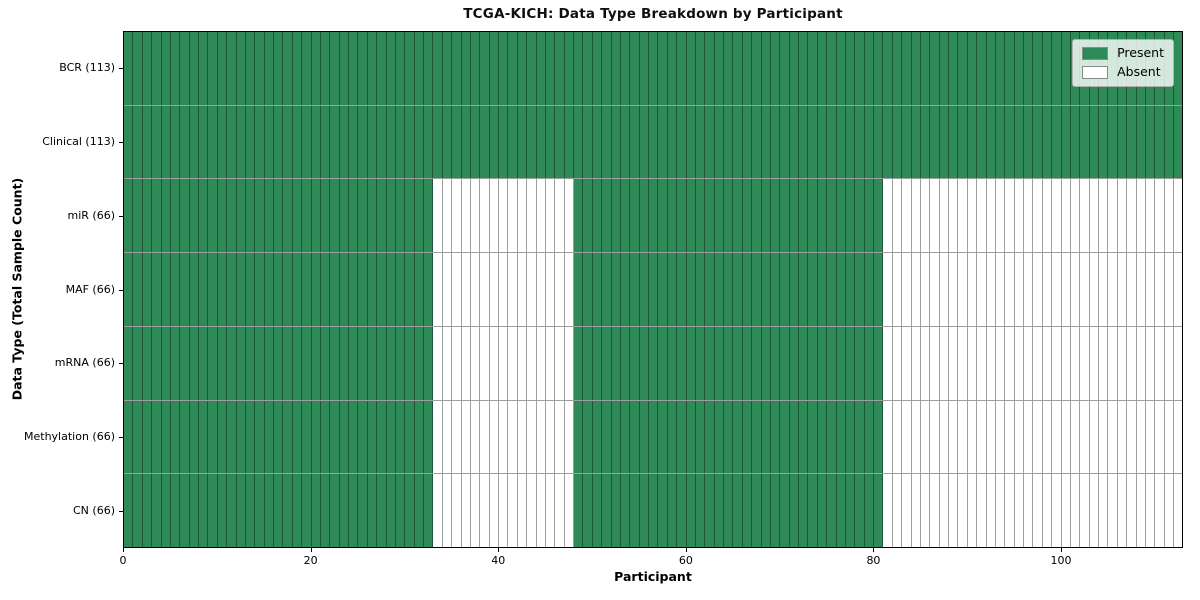 The image size is (1200, 600). What do you see at coordinates (90, 289) in the screenshot?
I see `y-tick-label: MAF (66)` at bounding box center [90, 289].